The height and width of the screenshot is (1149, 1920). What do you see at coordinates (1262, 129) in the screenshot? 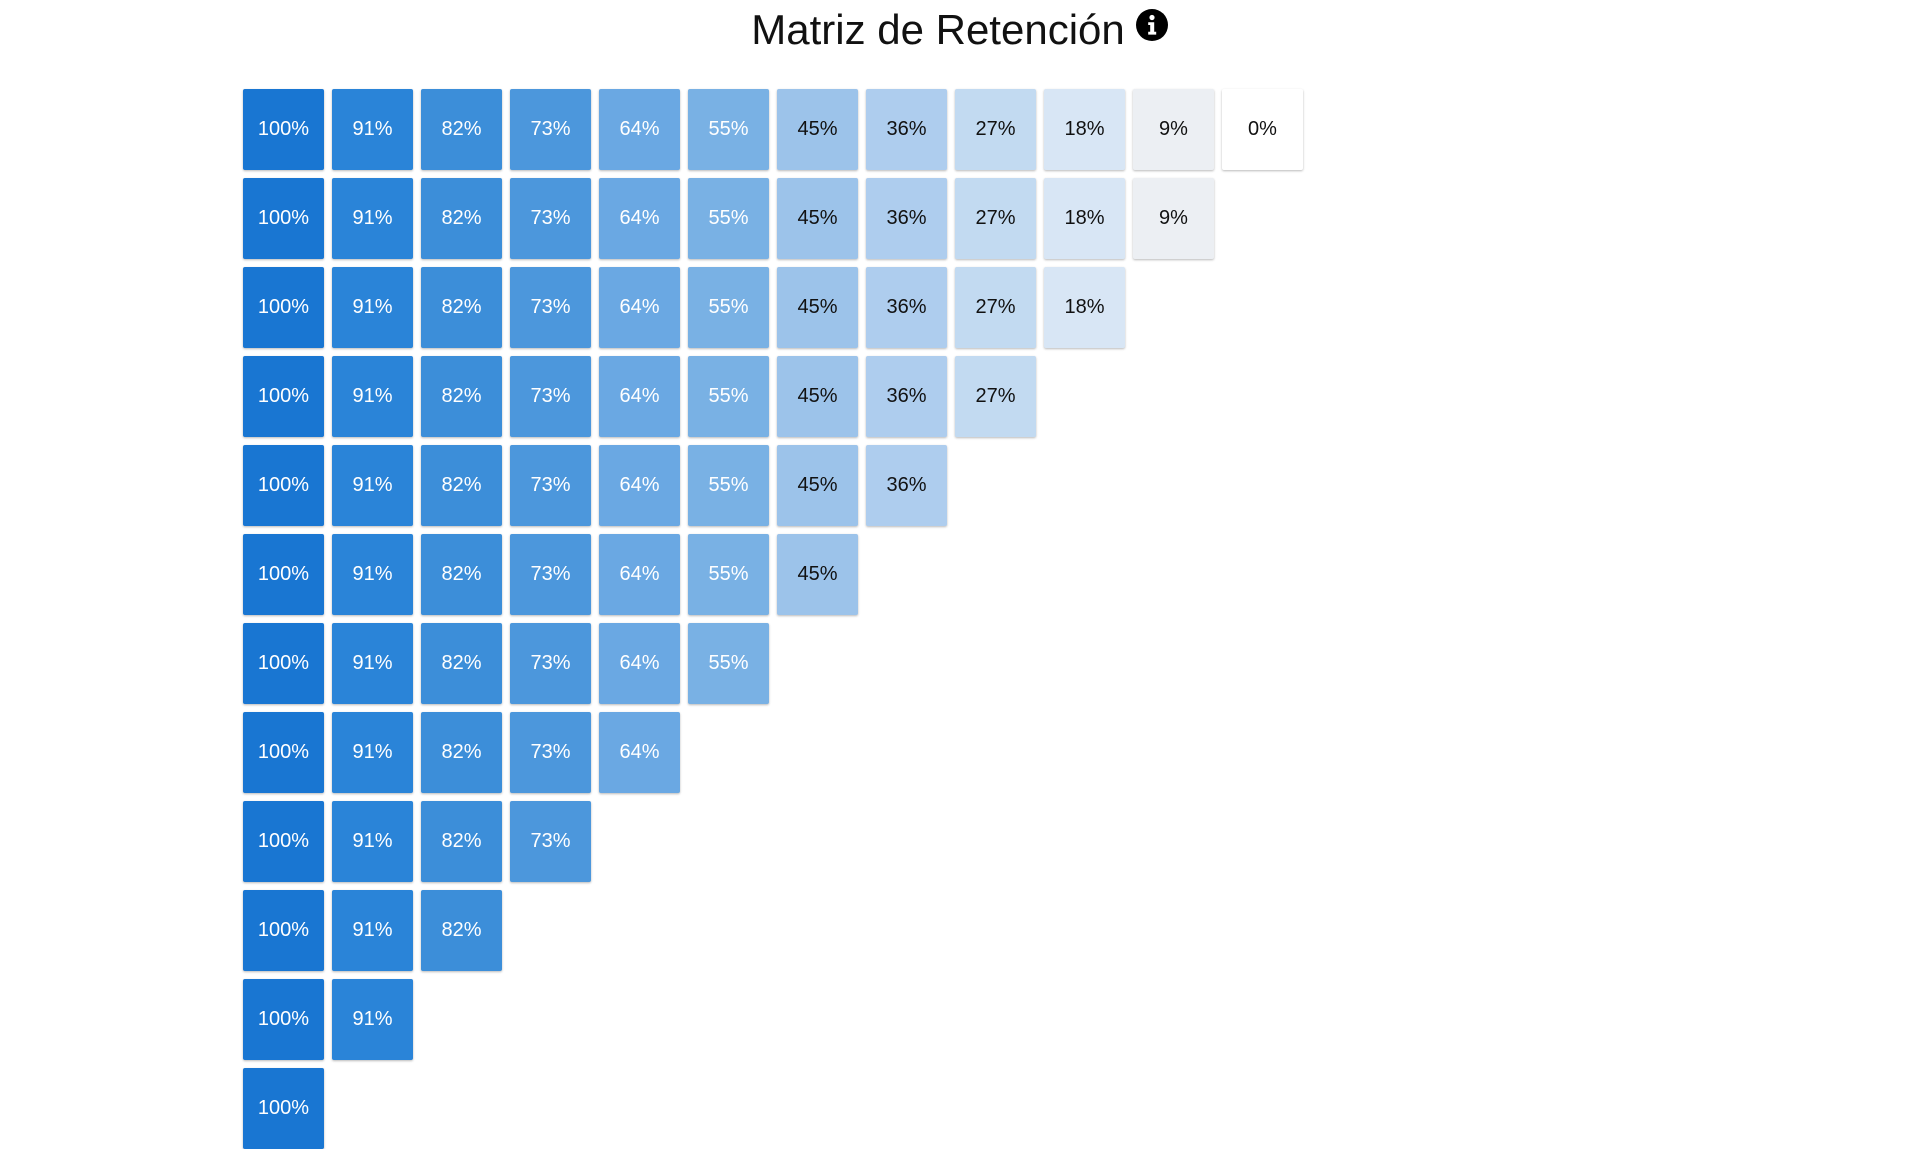
I see `retention-cell: 0%` at bounding box center [1262, 129].